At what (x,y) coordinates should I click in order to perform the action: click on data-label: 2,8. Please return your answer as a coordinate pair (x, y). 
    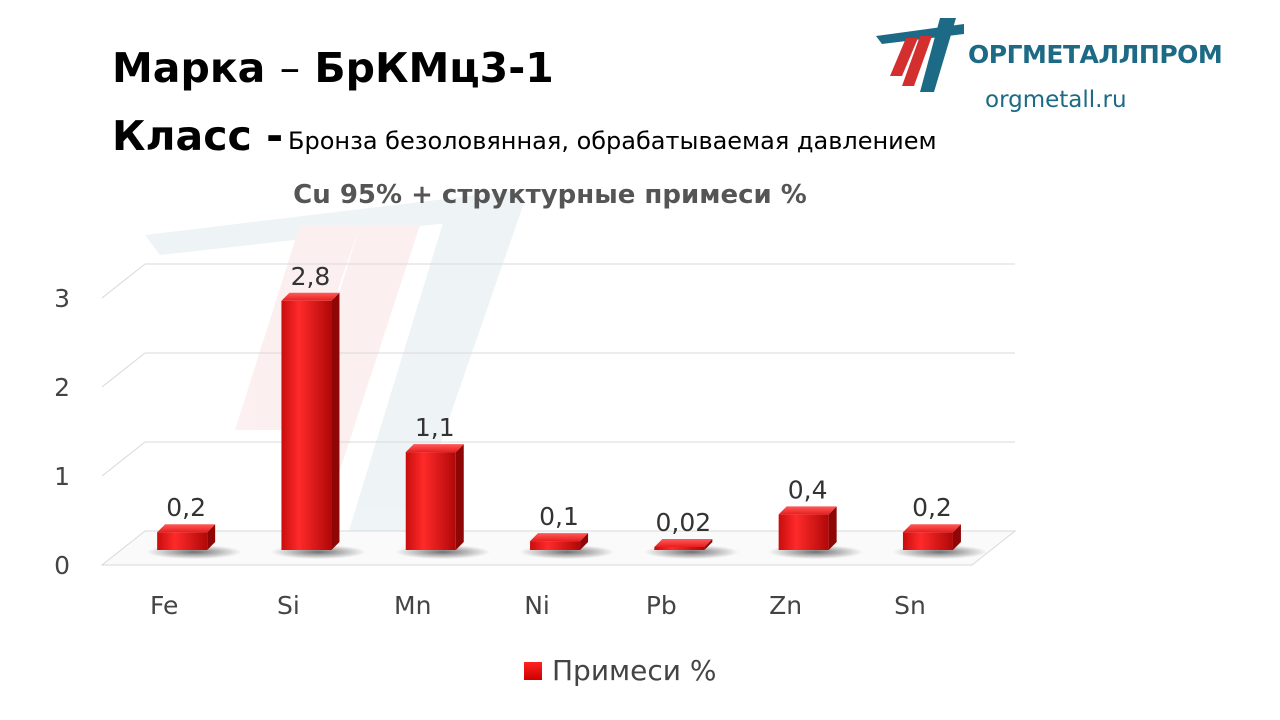
    Looking at the image, I should click on (311, 276).